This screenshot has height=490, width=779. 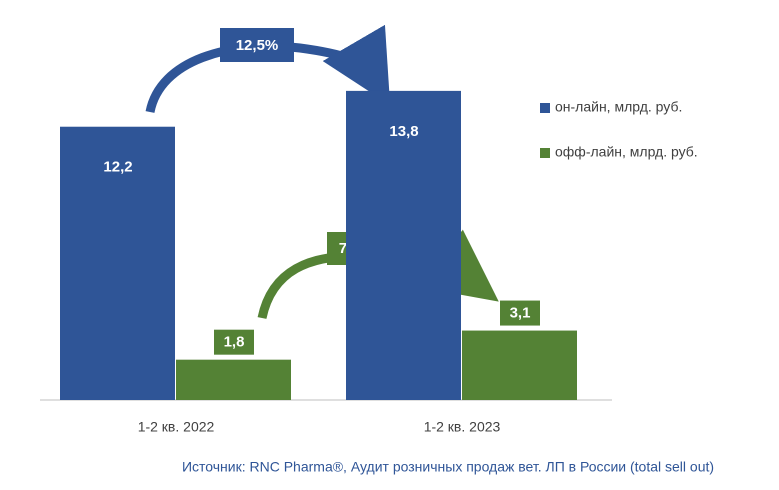 I want to click on value-label: 13,8, so click(x=403, y=131).